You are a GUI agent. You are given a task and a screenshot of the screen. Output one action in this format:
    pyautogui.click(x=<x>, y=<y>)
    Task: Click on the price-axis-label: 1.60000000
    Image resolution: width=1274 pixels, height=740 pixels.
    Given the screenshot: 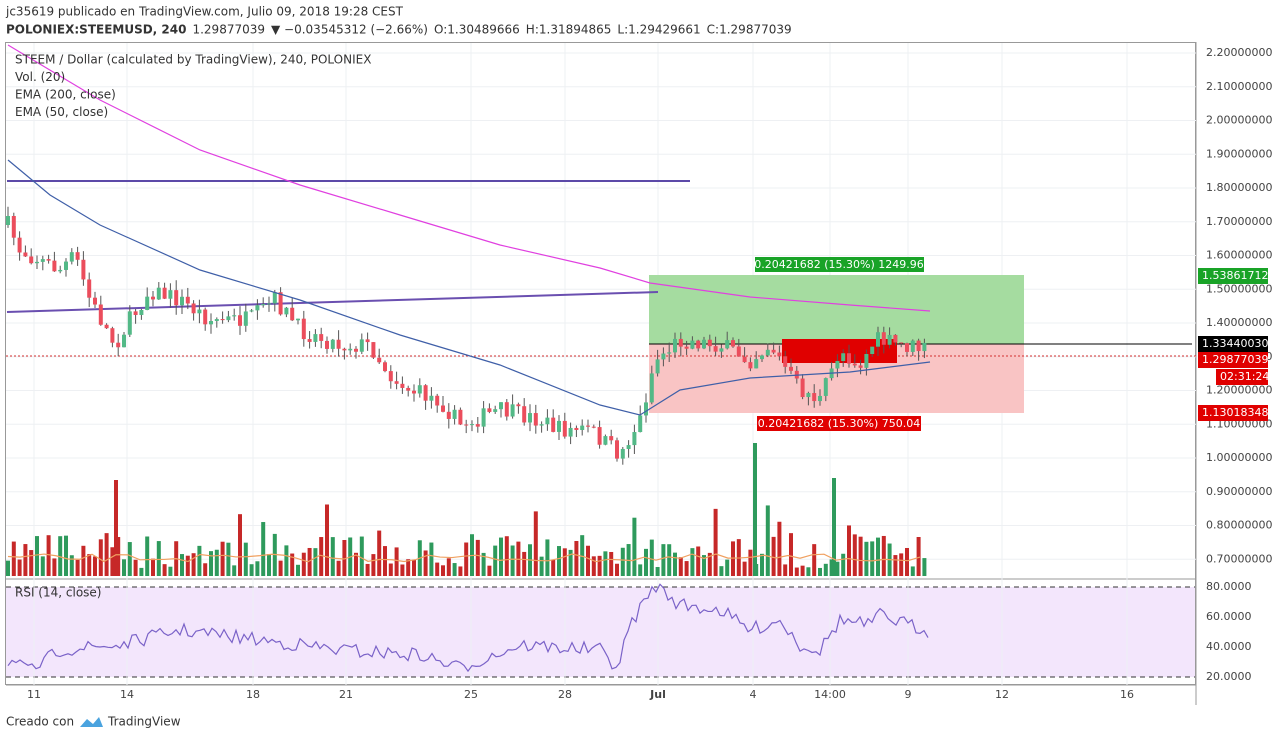 What is the action you would take?
    pyautogui.click(x=1239, y=255)
    